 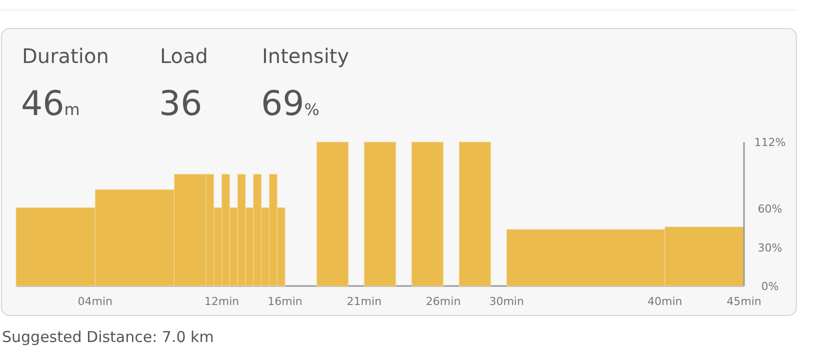 I want to click on x-tick-label: 26min, so click(x=443, y=301).